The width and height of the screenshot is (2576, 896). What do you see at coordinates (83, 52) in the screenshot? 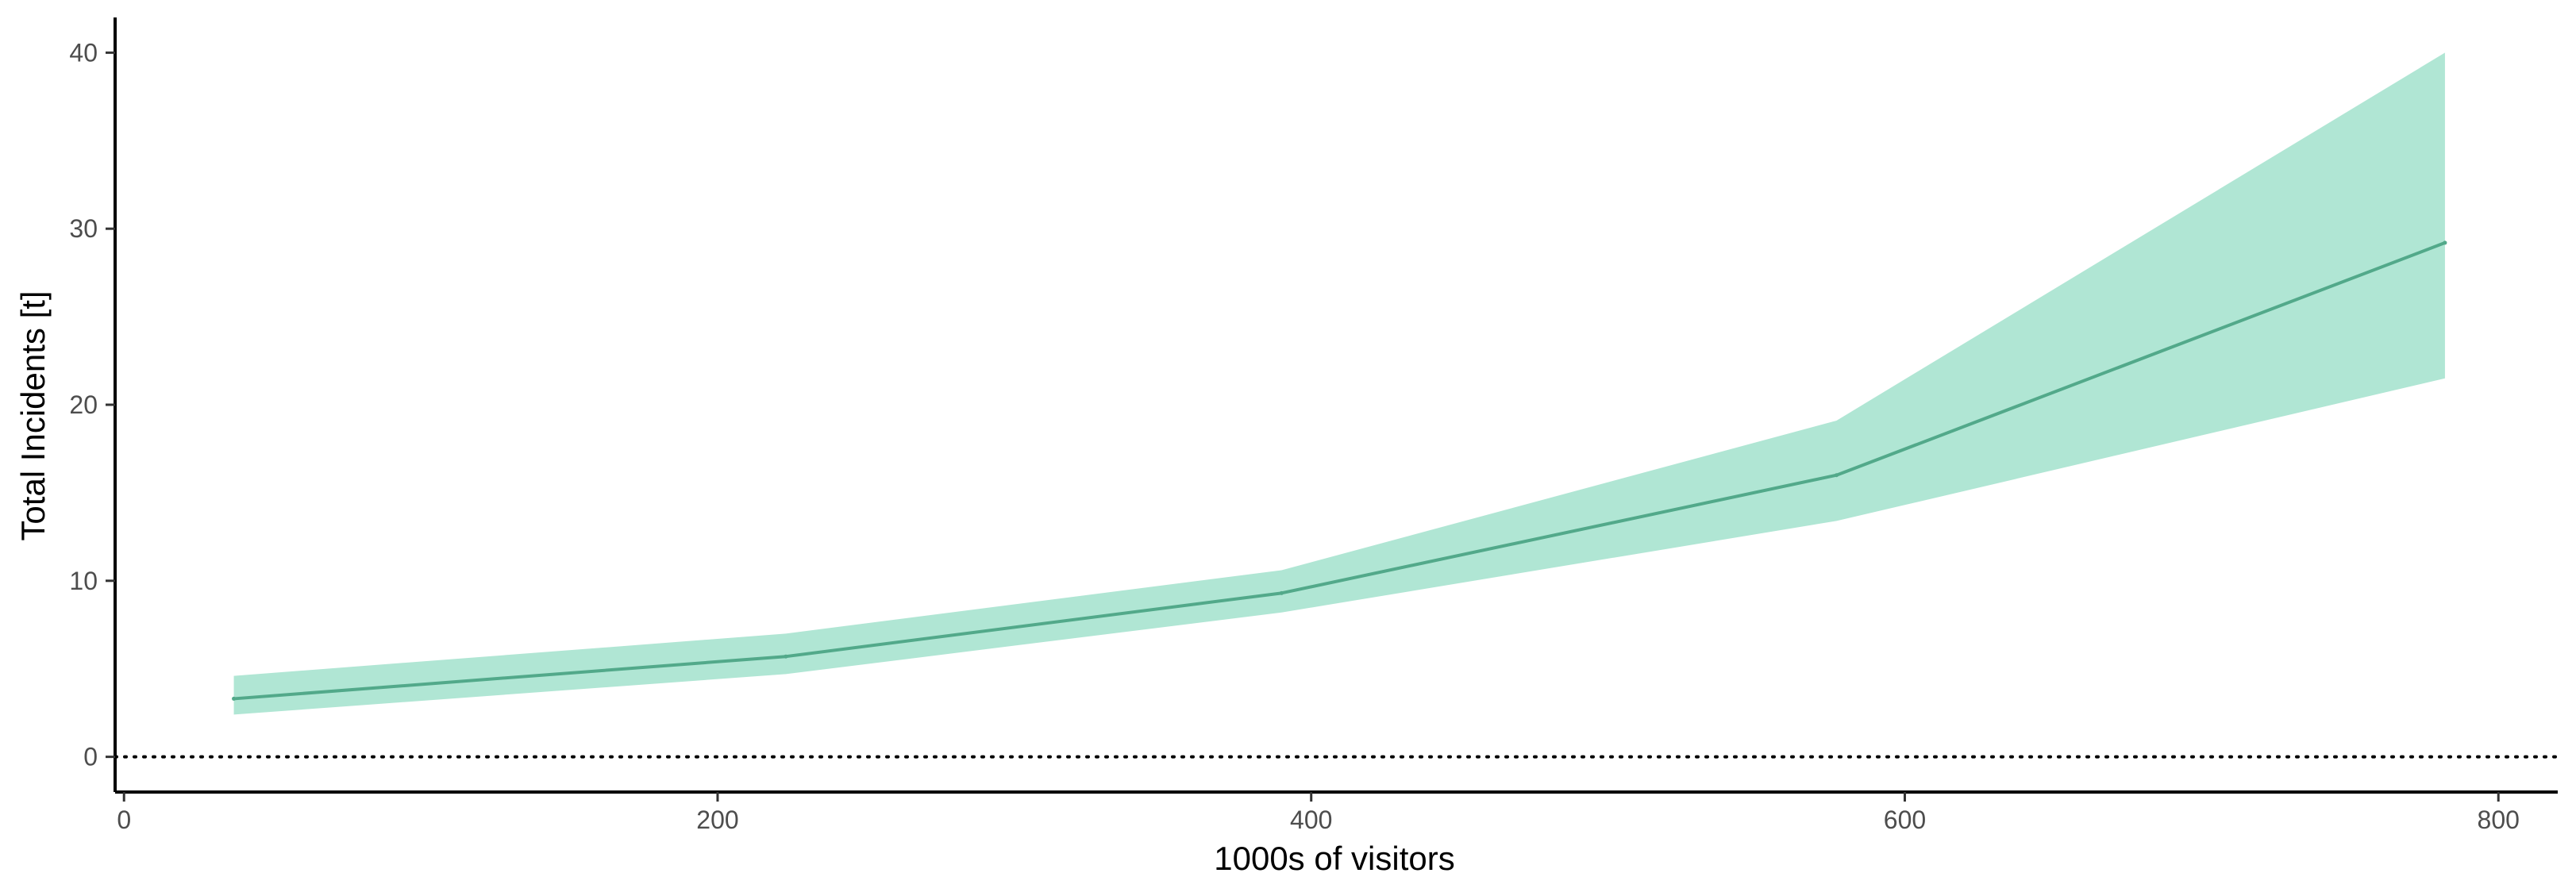
I see `y-tick-label: 40` at bounding box center [83, 52].